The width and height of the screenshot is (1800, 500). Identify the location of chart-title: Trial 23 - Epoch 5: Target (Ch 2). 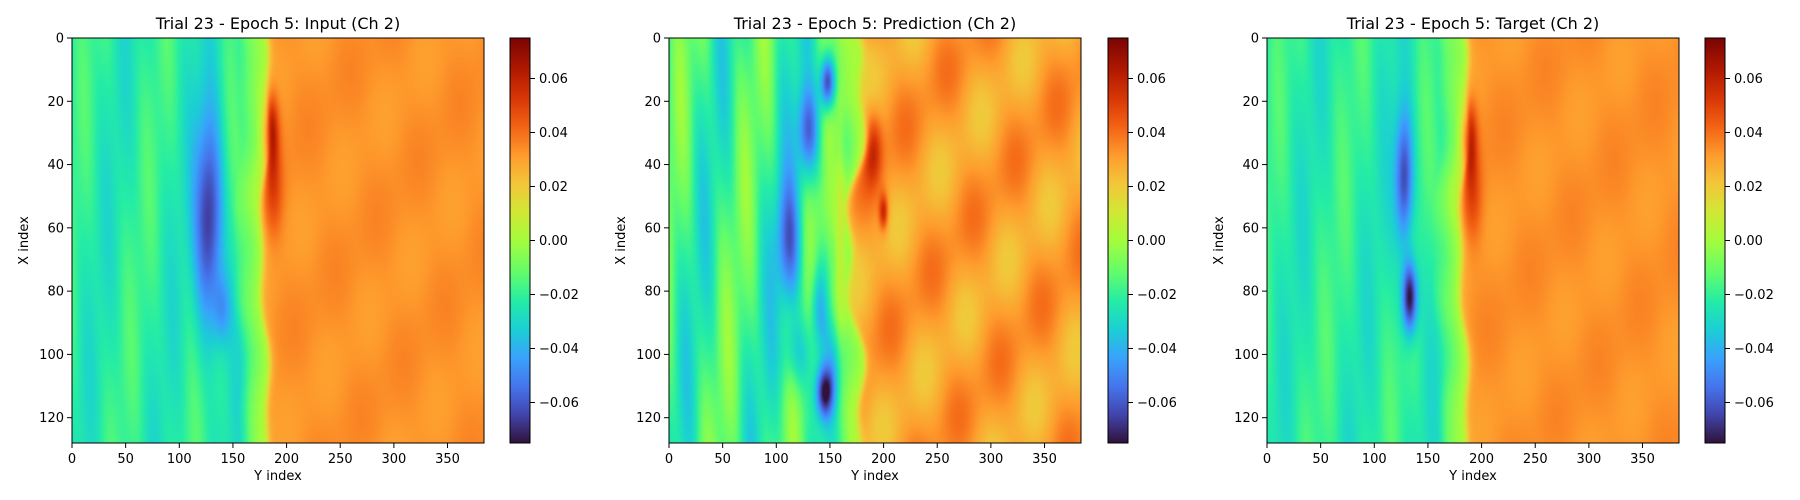
(1472, 23).